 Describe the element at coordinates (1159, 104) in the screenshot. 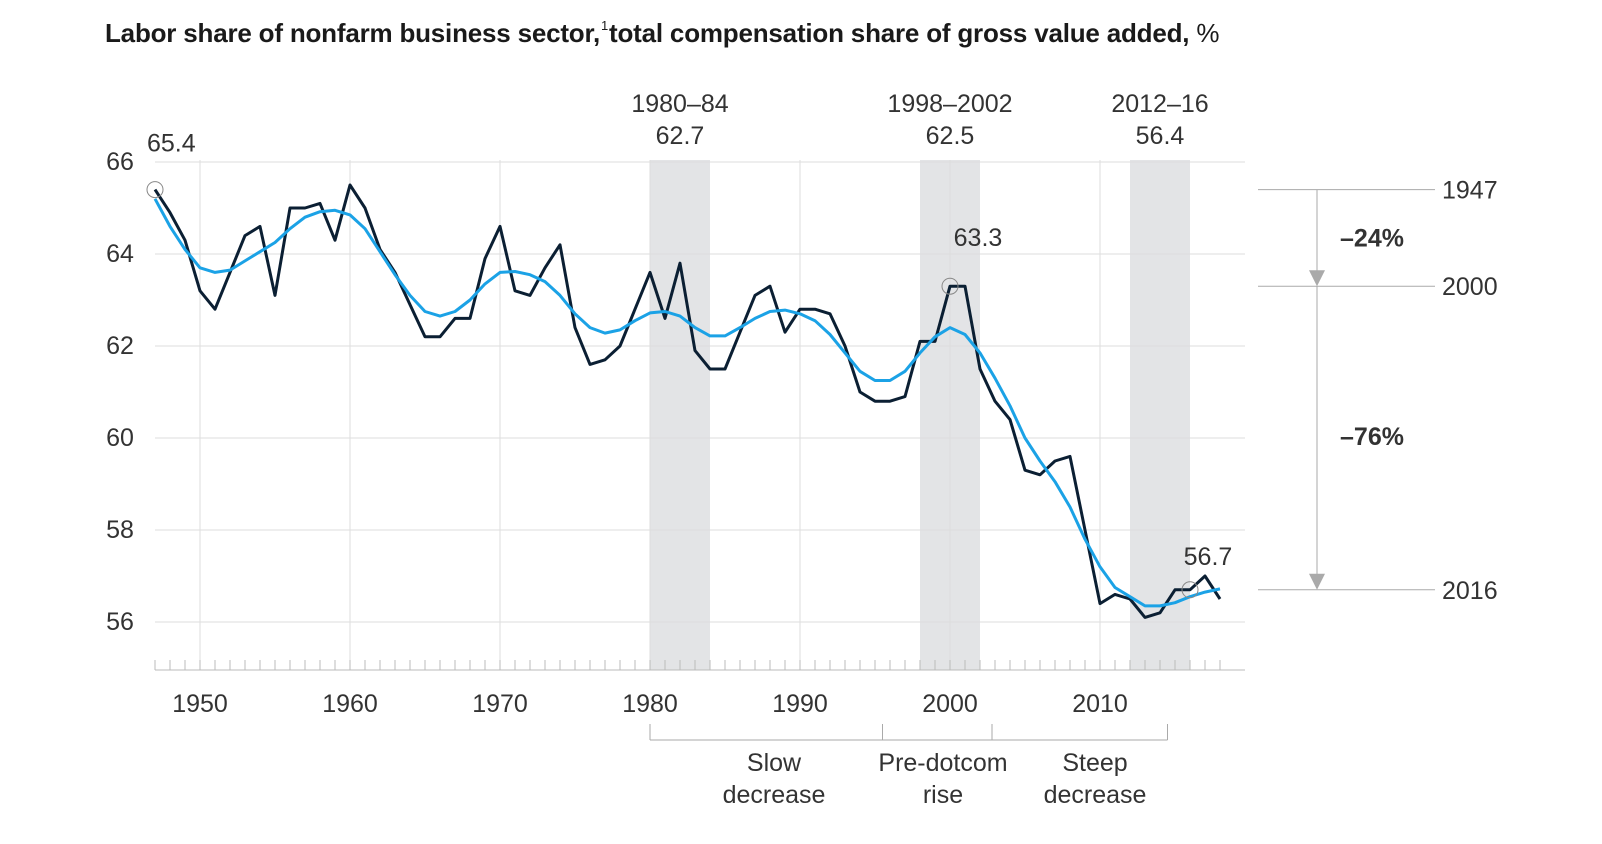

I see `period-label: 2012–16` at that location.